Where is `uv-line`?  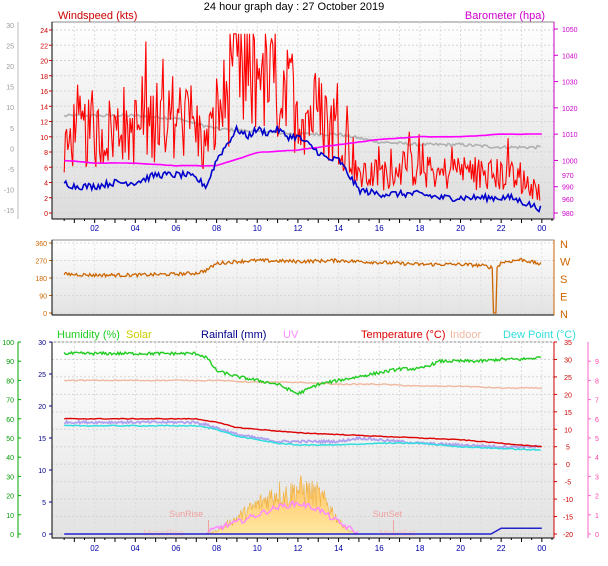 uv-line is located at coordinates (282, 518).